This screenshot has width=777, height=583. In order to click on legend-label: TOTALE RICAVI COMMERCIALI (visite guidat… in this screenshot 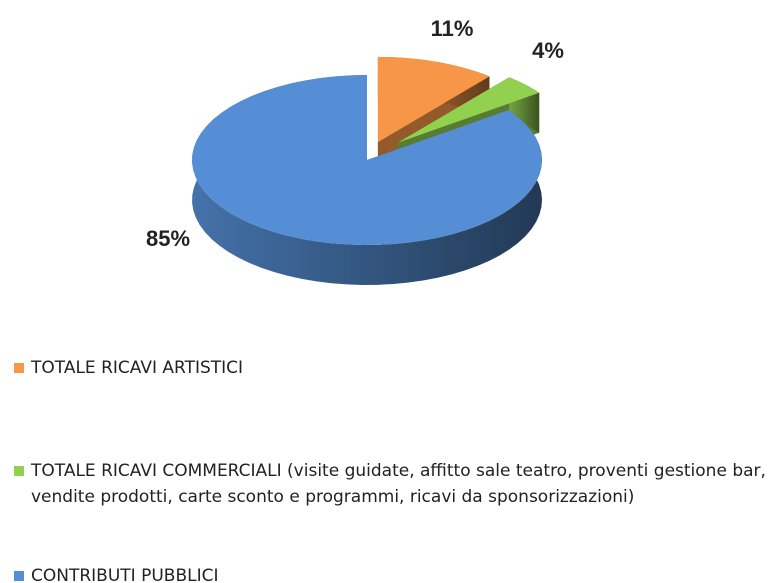, I will do `click(398, 484)`.